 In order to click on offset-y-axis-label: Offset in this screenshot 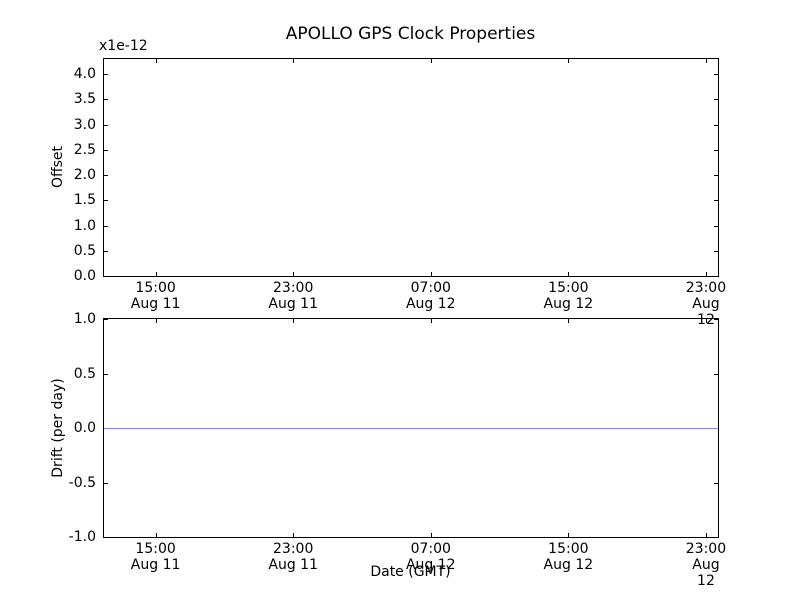, I will do `click(58, 167)`.